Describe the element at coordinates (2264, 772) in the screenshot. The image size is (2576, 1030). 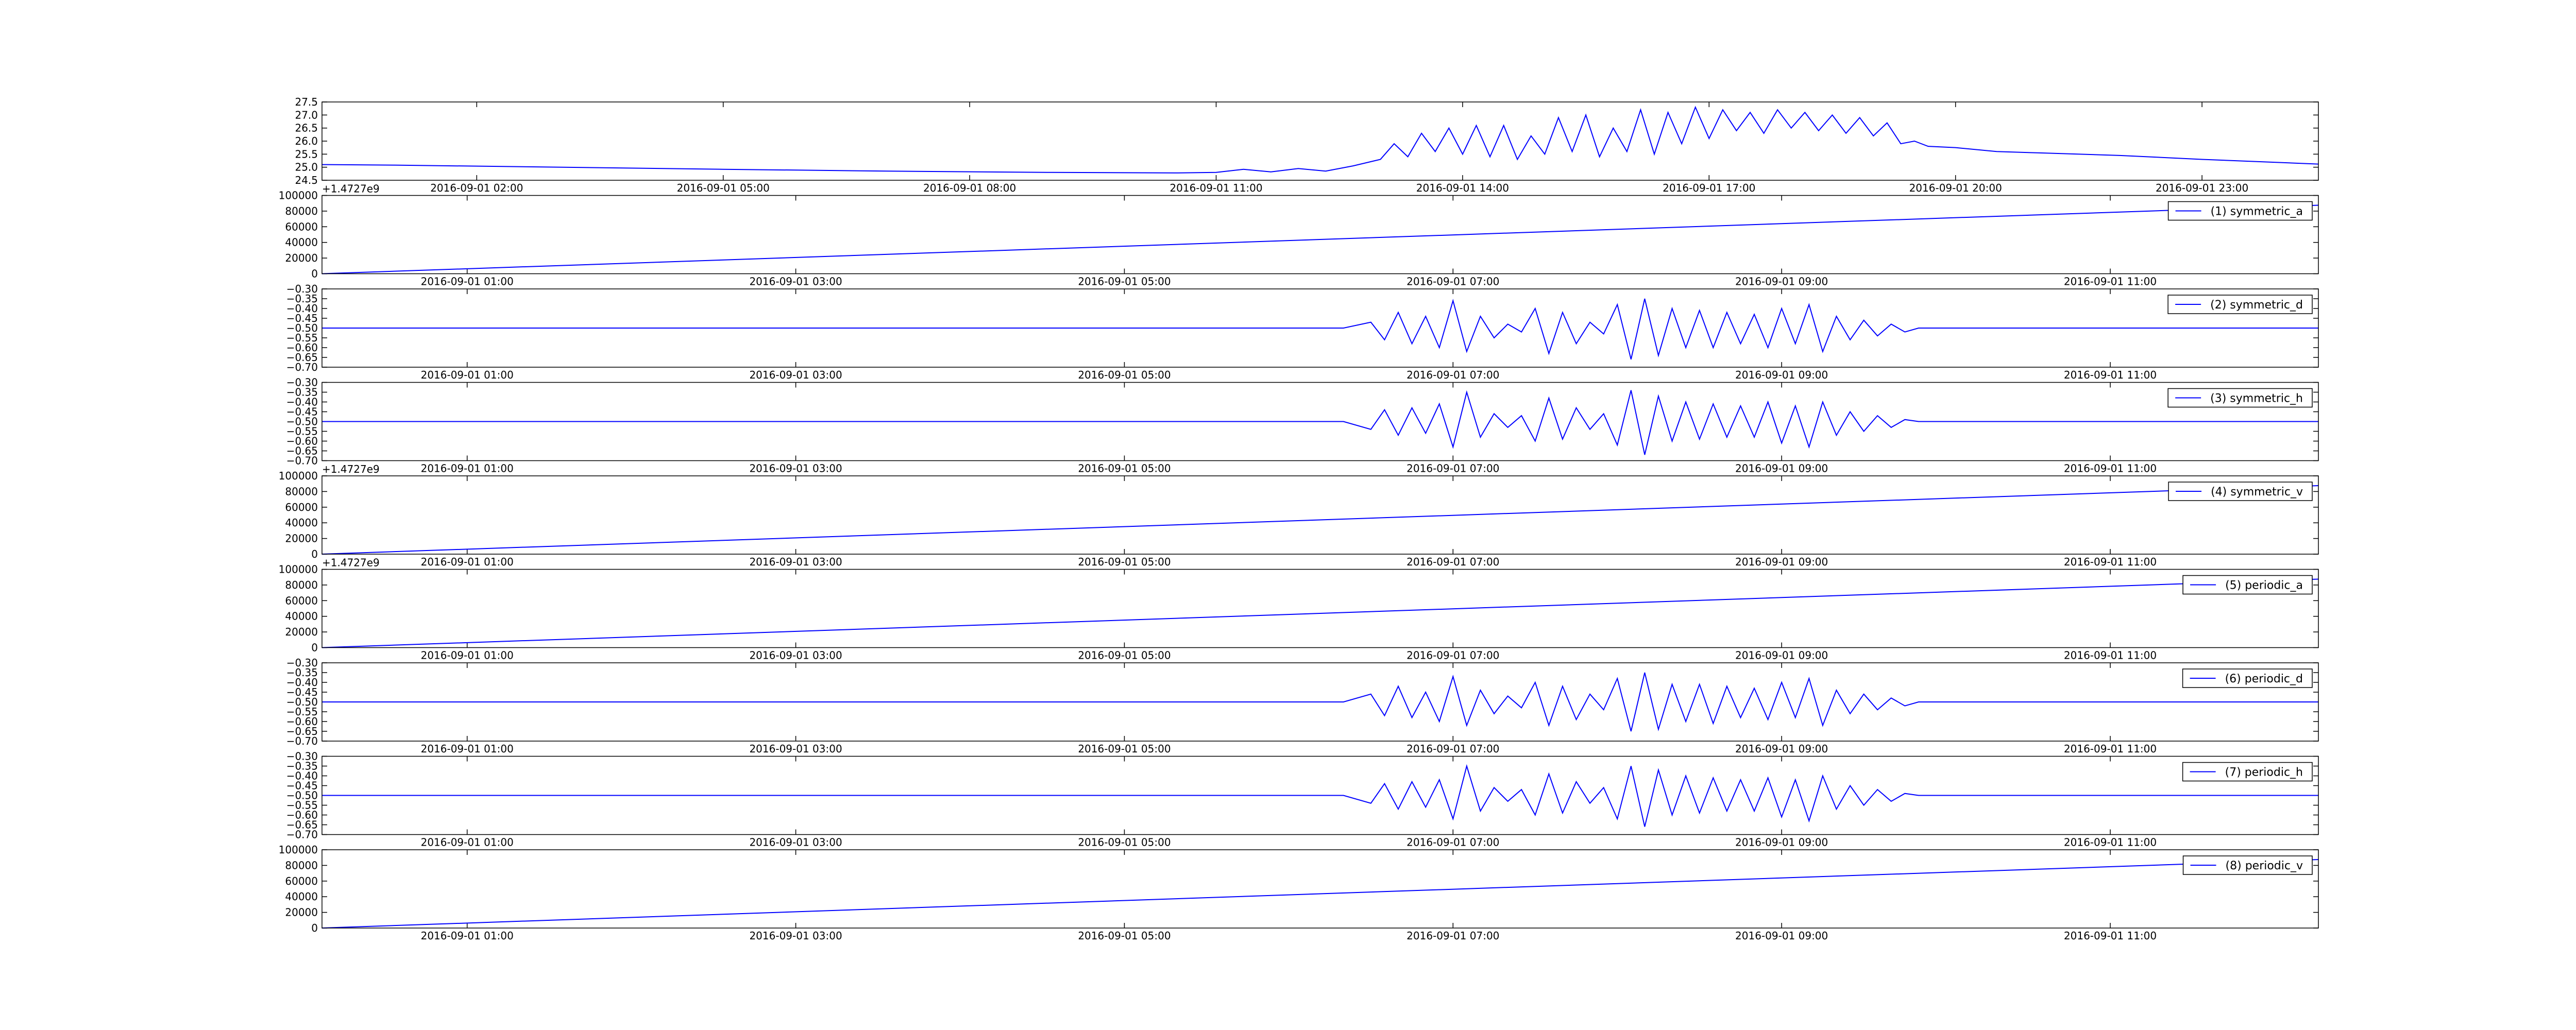
I see `legend-label: (7) periodic_h` at that location.